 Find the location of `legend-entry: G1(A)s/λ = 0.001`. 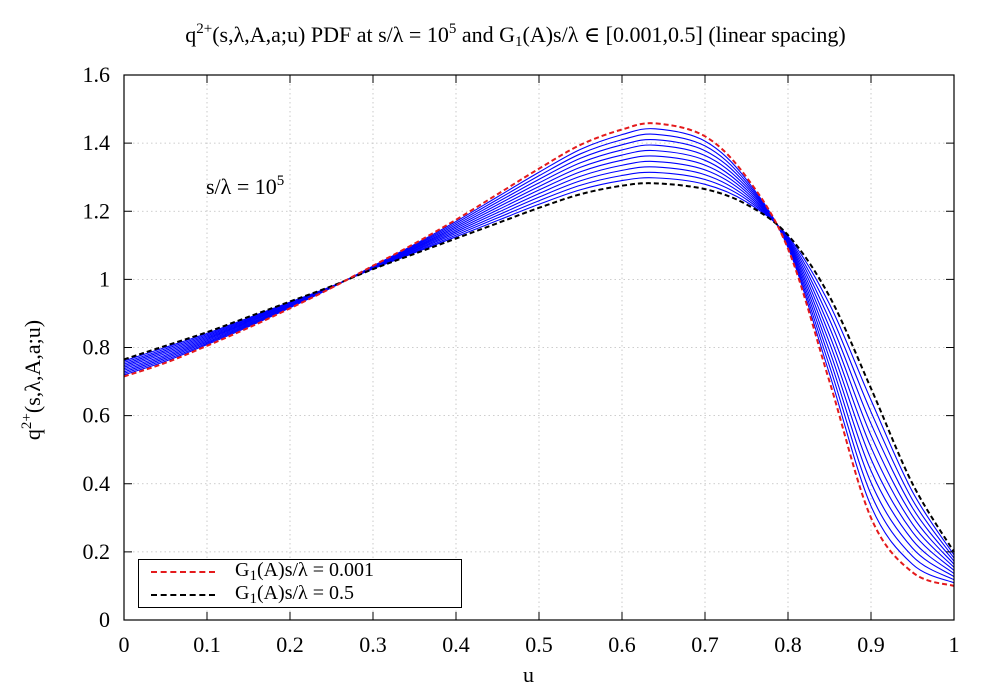

legend-entry: G1(A)s/λ = 0.001 is located at coordinates (300, 572).